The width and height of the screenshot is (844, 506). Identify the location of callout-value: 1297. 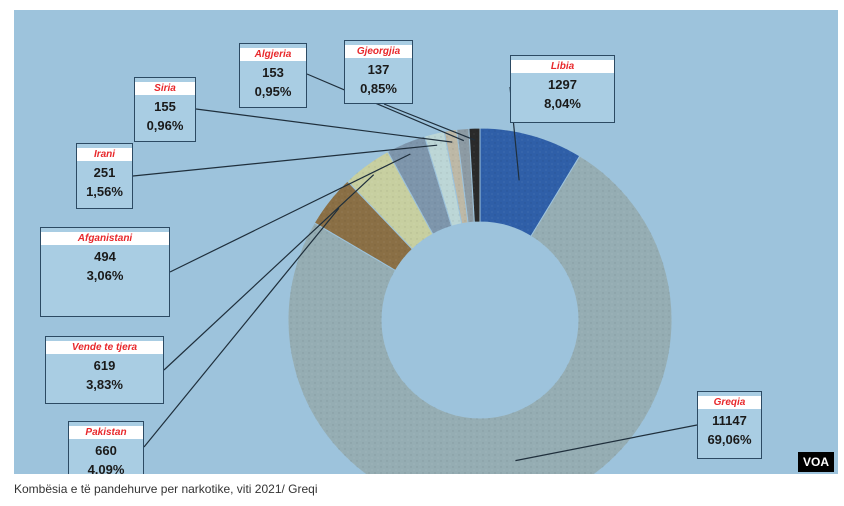
(562, 84).